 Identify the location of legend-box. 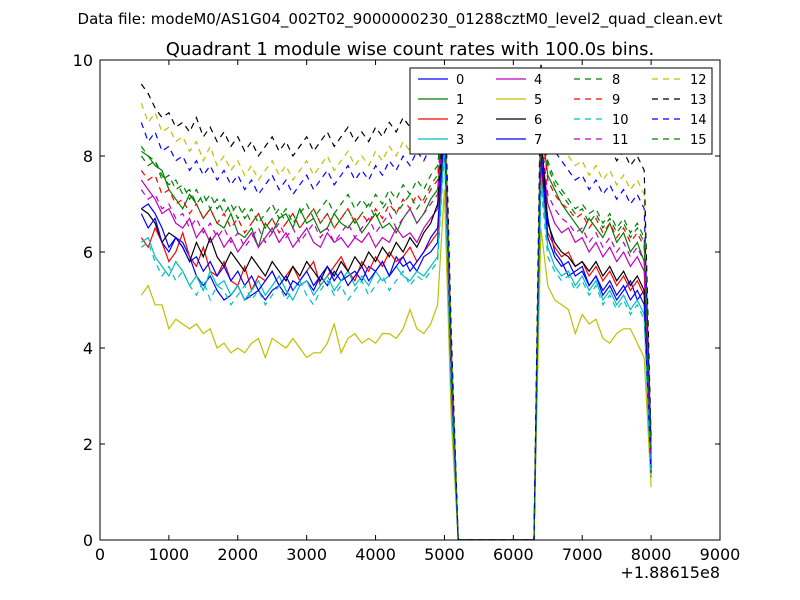
(561, 111).